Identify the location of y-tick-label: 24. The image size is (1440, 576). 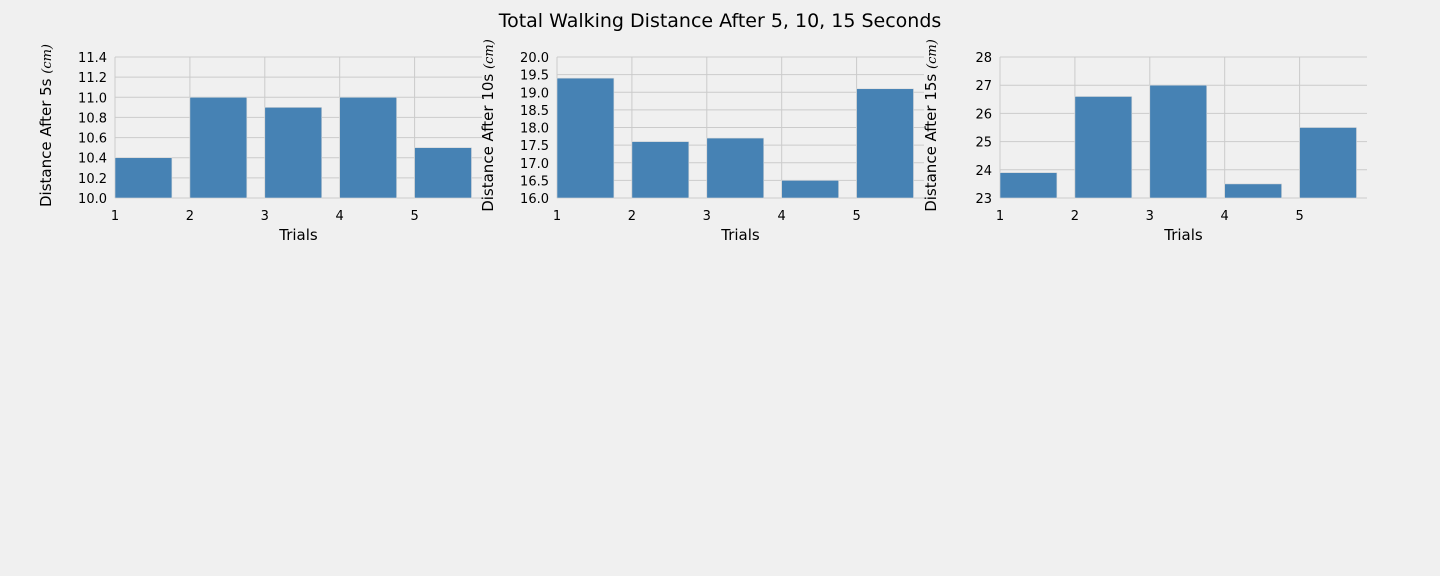
(983, 171).